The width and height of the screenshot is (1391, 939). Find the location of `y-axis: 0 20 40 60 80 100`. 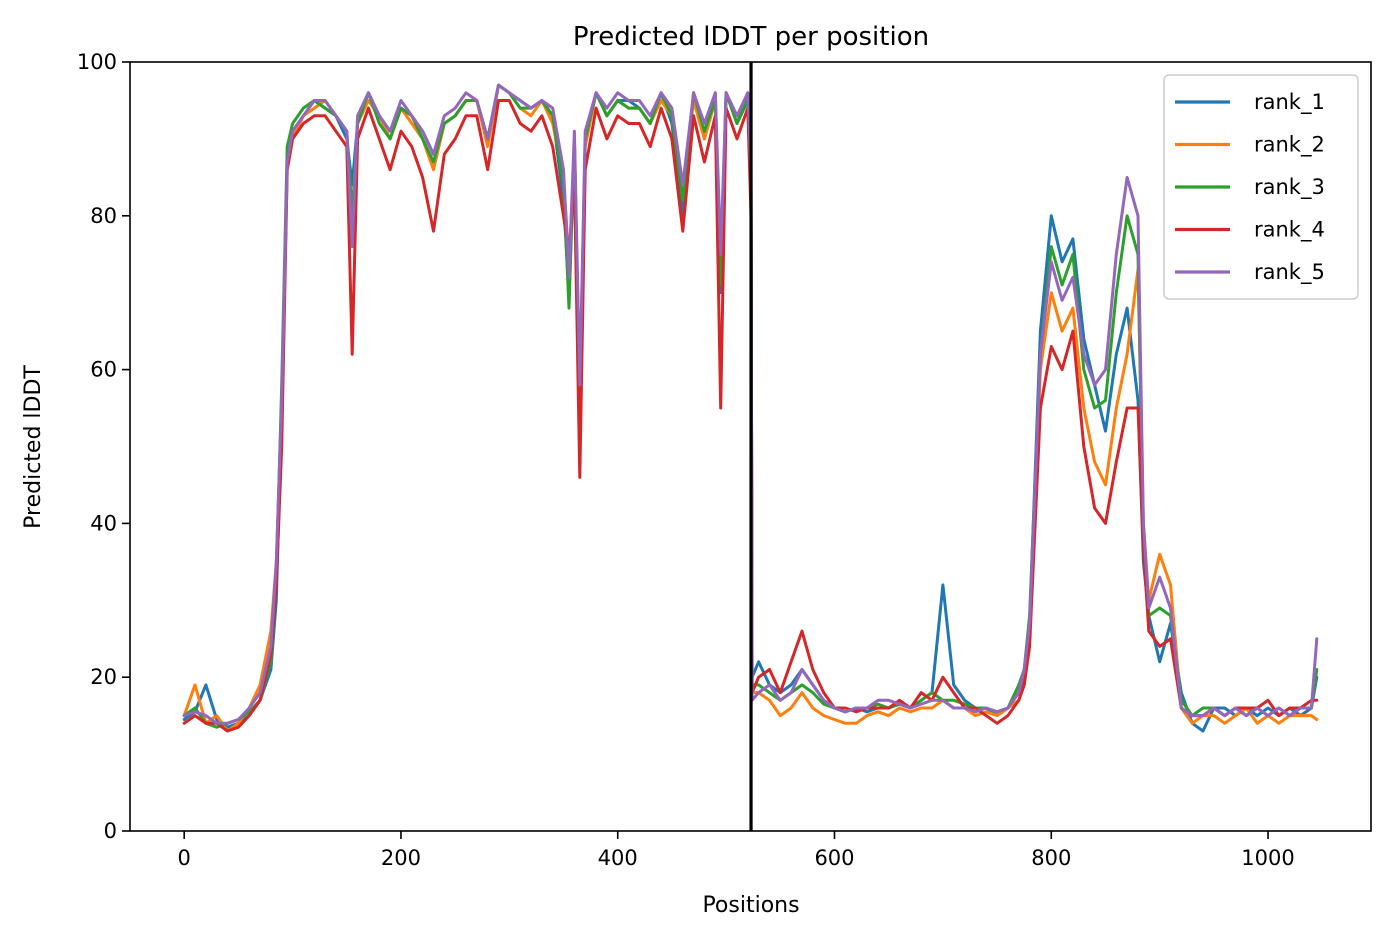

y-axis: 0 20 40 60 80 100 is located at coordinates (103, 446).